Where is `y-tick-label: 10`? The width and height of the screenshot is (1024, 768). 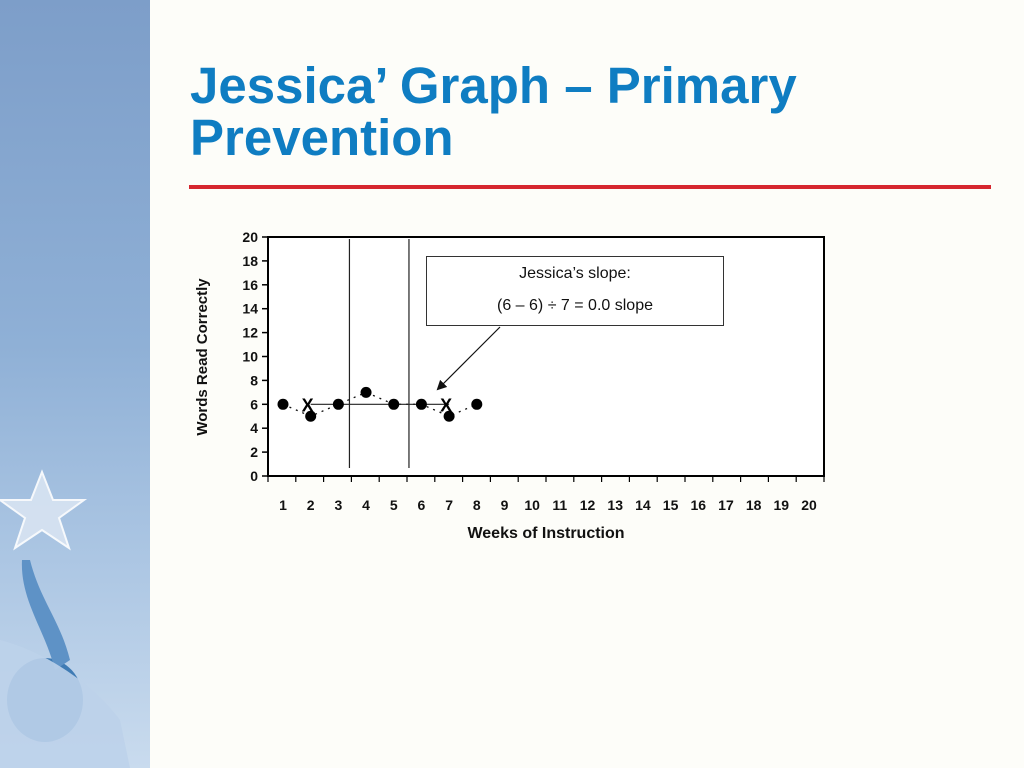
y-tick-label: 10 is located at coordinates (250, 357).